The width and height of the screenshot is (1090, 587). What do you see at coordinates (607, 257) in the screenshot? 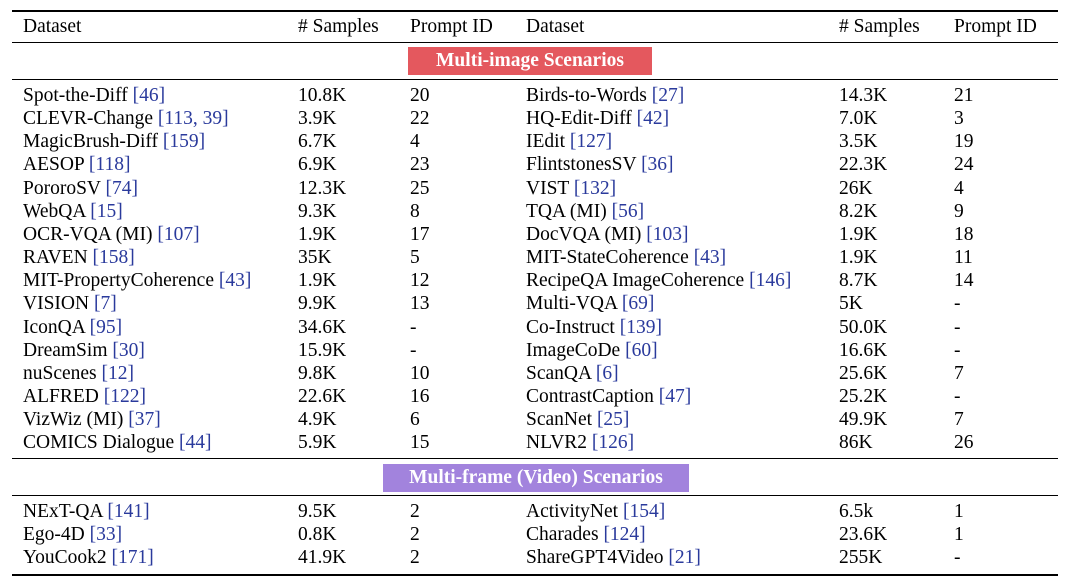
I see `dataset-label: MIT-StateCoherence` at bounding box center [607, 257].